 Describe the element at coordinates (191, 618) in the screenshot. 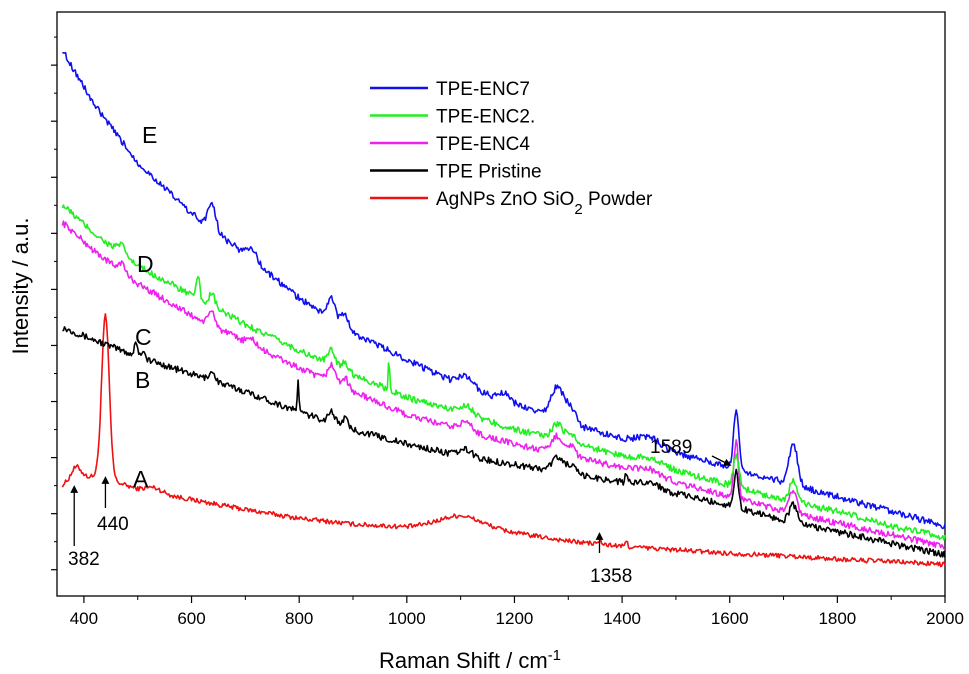

I see `x-tick-label: 600` at that location.